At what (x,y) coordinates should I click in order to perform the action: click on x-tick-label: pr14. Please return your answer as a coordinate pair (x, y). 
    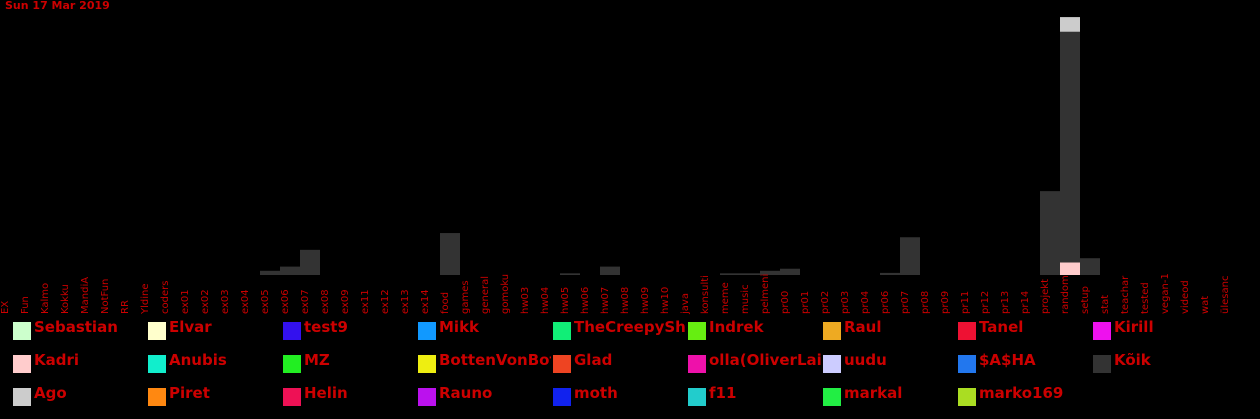
    Looking at the image, I should click on (1025, 302).